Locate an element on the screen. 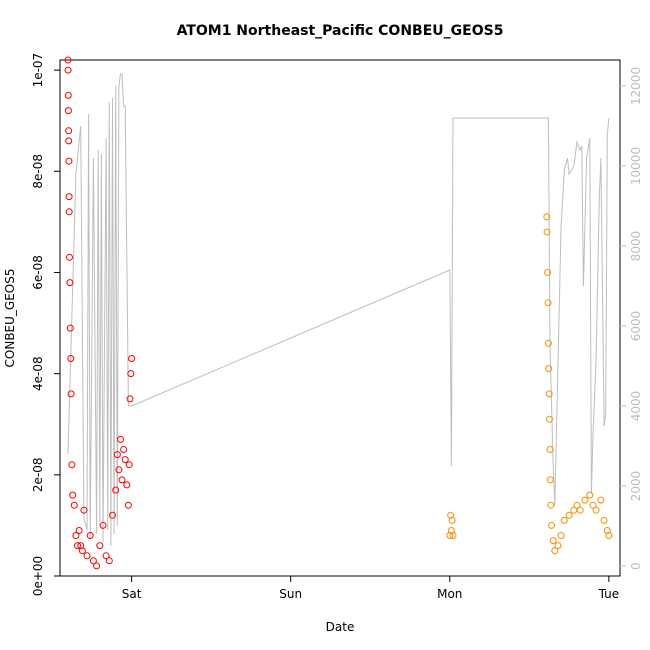 The height and width of the screenshot is (650, 650). y2-tick-label: 8000 is located at coordinates (636, 246).